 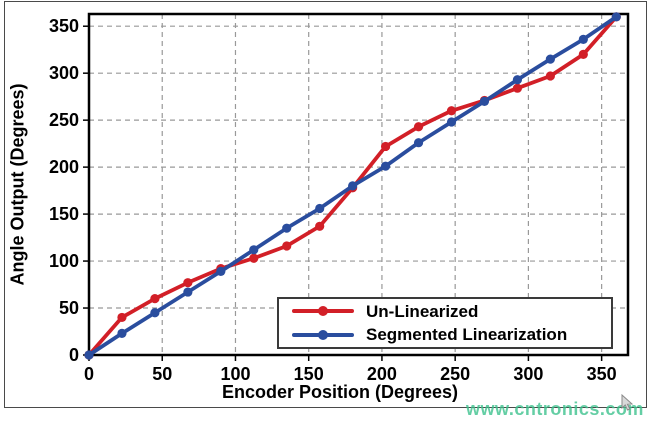 I want to click on watermark-text: www.cntronics.com, so click(x=555, y=409).